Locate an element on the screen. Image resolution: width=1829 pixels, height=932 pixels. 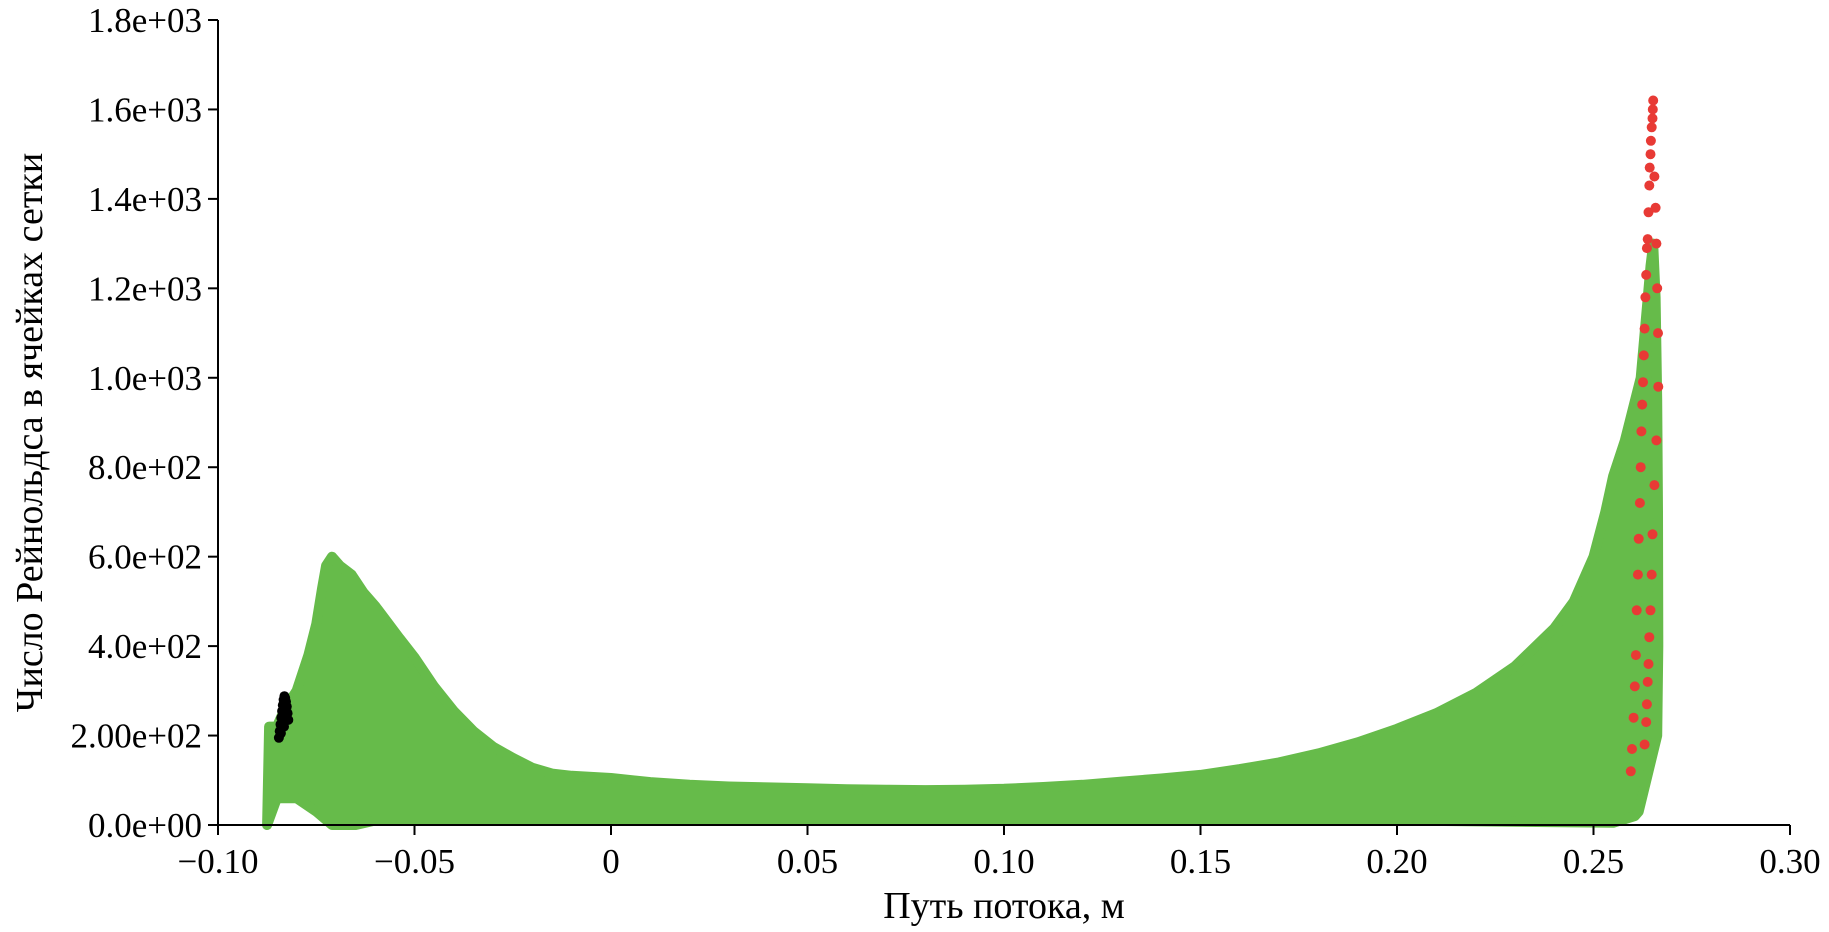
y-tick-label: 1.0e+03 is located at coordinates (145, 378).